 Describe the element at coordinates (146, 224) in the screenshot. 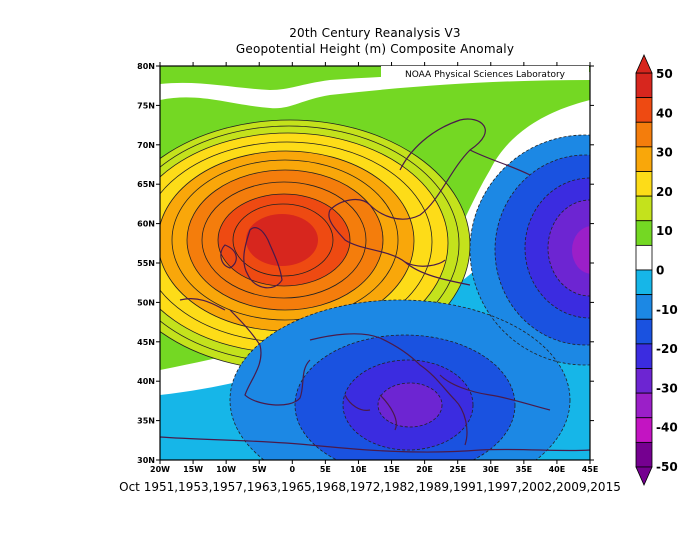

I see `lat-label: 60N` at that location.